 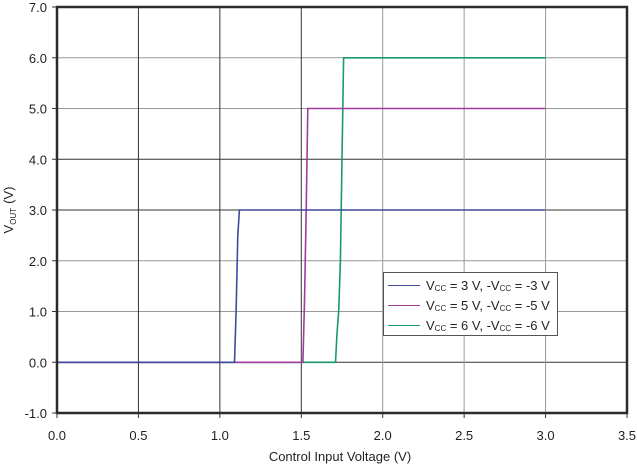 What do you see at coordinates (488, 285) in the screenshot?
I see `legend-label-3v: VCC = 3 V, -VCC = -3 V` at bounding box center [488, 285].